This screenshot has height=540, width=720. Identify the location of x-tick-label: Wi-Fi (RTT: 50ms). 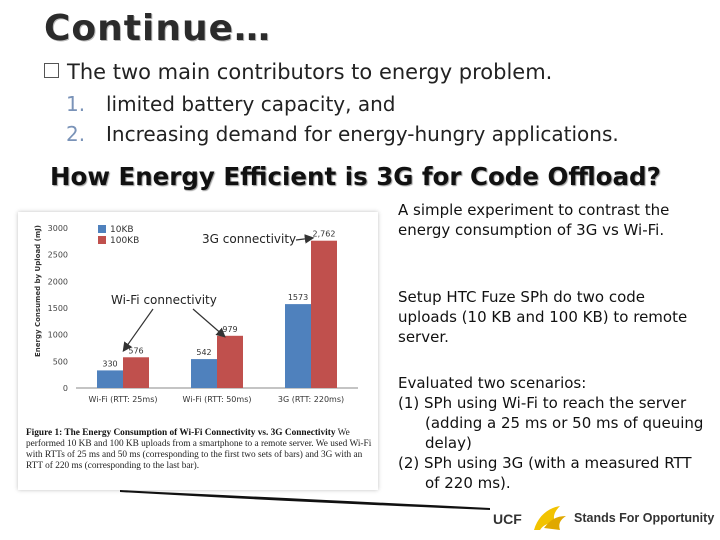
(217, 399).